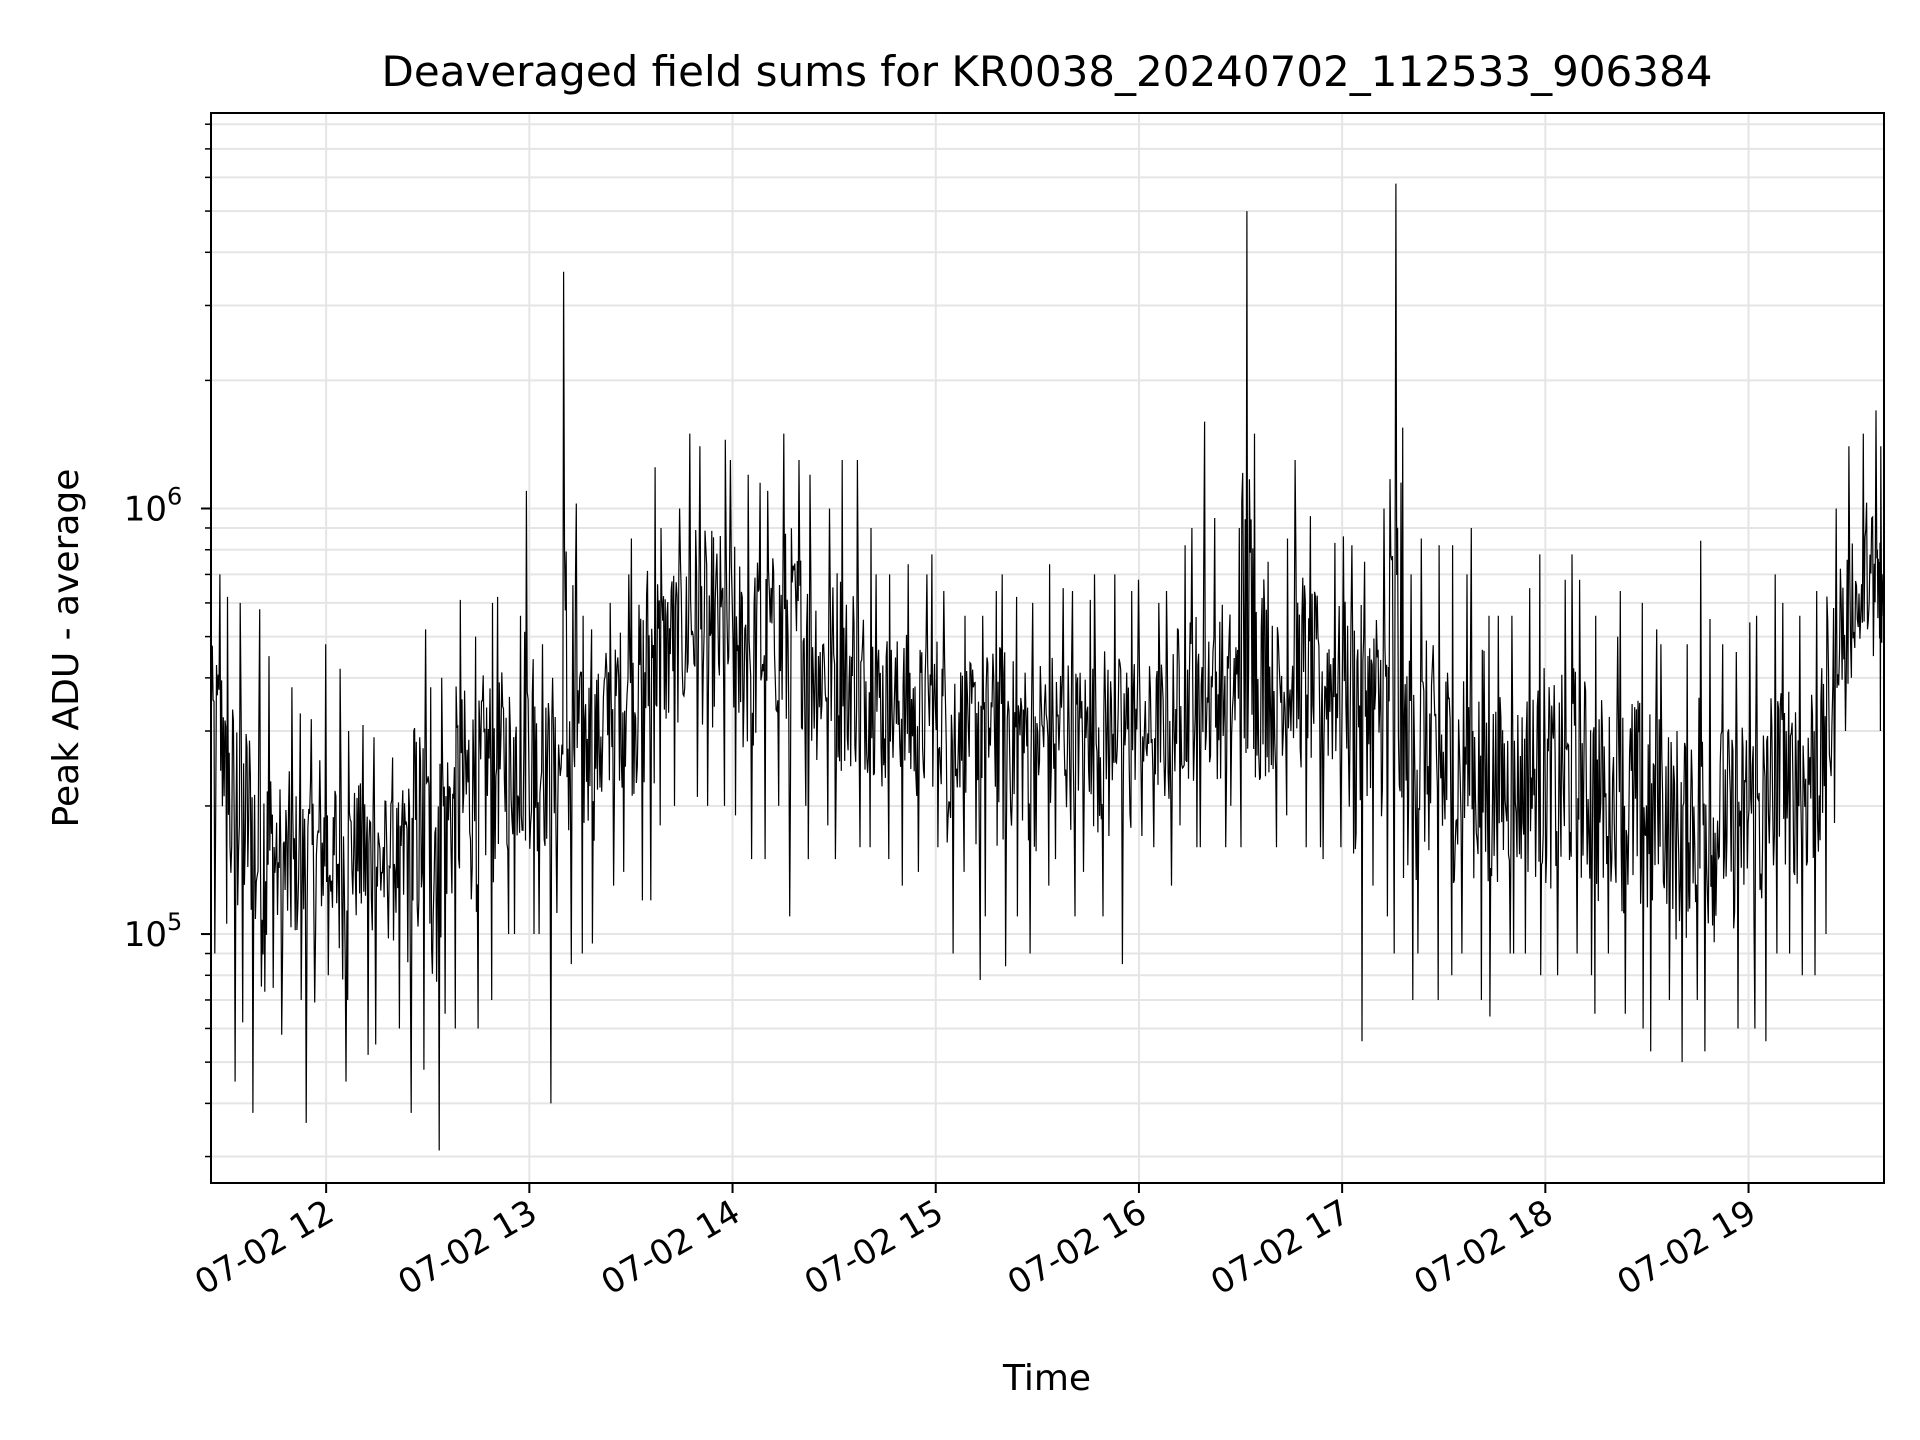 The height and width of the screenshot is (1440, 1920). What do you see at coordinates (174, 922) in the screenshot?
I see `y-tick-exponent: 5` at bounding box center [174, 922].